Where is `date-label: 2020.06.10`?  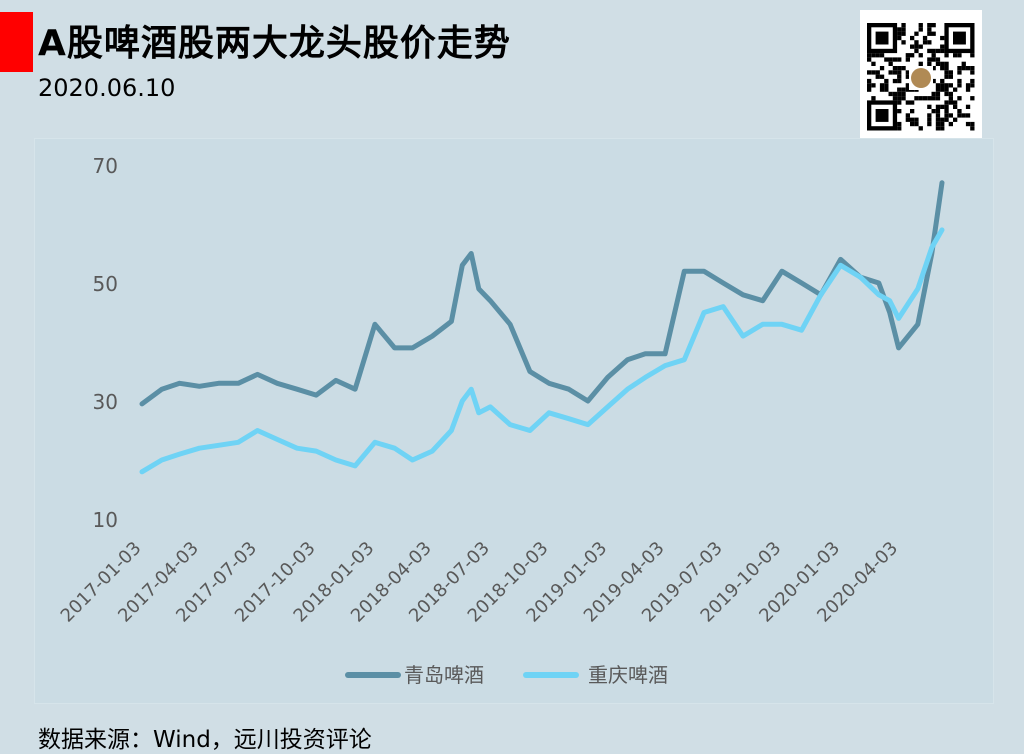 date-label: 2020.06.10 is located at coordinates (107, 88).